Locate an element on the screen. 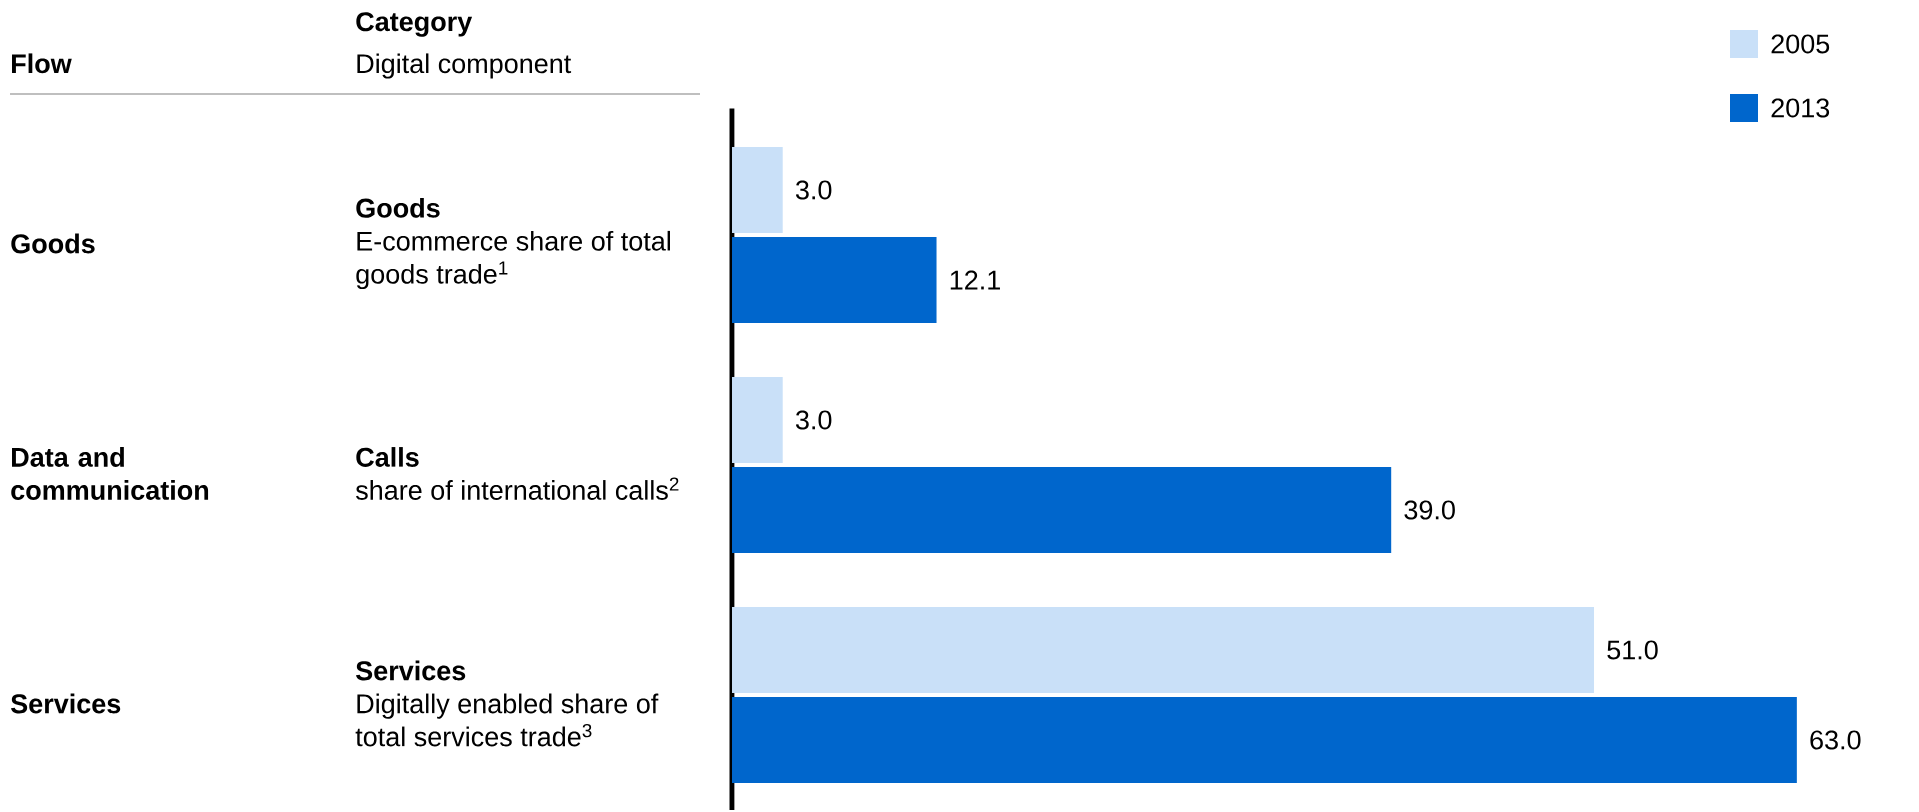 The width and height of the screenshot is (1919, 812). text: share of international calls$^{2}$ is located at coordinates (517, 488).